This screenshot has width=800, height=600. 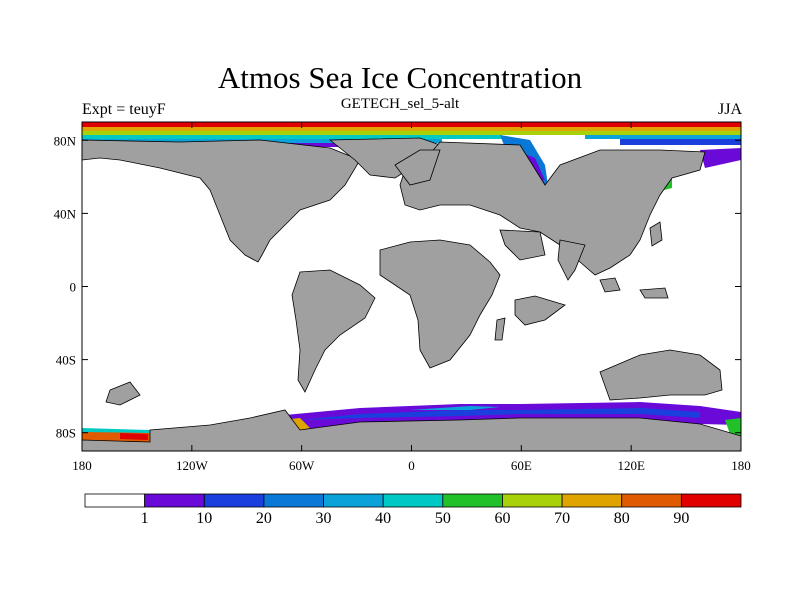 What do you see at coordinates (654, 293) in the screenshot?
I see `new-guinea-landmass` at bounding box center [654, 293].